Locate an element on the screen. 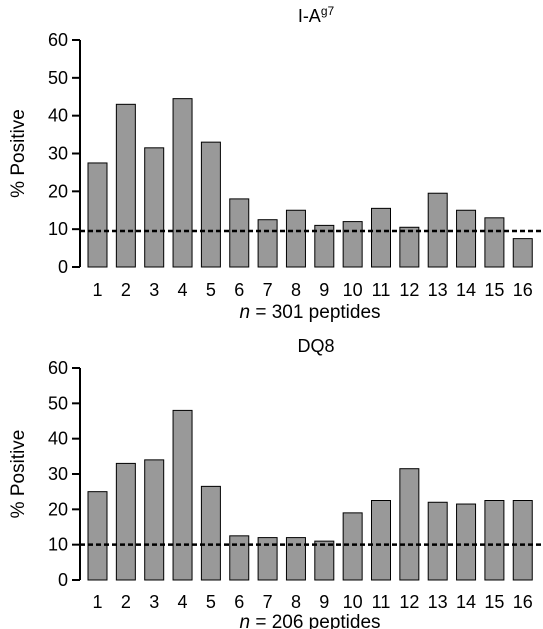 The image size is (543, 629). chart-title: DQ8 is located at coordinates (315, 346).